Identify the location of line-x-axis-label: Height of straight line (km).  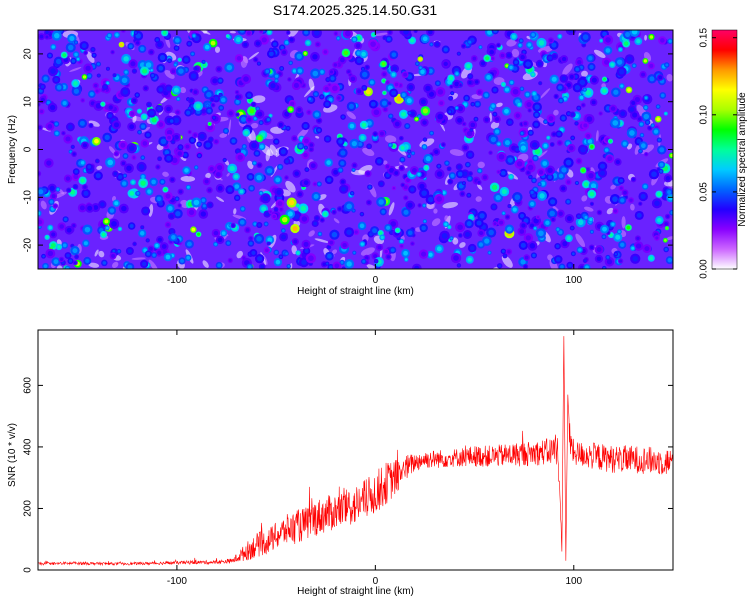
(355, 591).